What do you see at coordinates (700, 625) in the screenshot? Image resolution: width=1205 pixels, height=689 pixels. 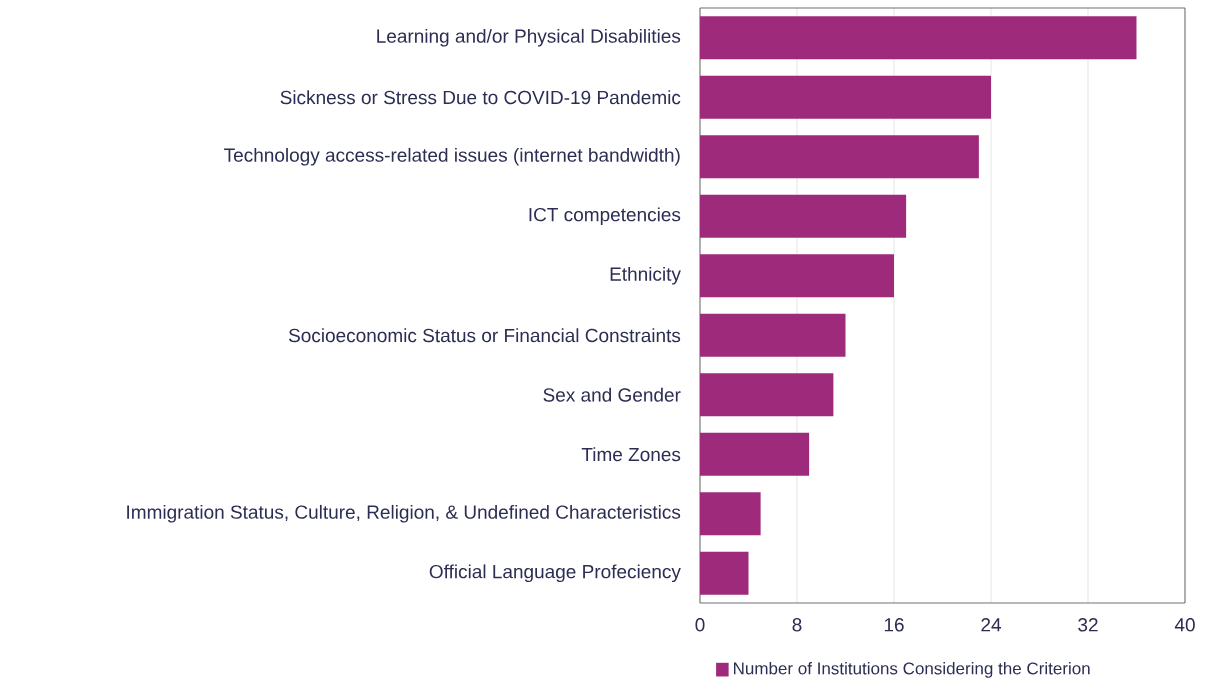 I see `x-tick-label: 0` at bounding box center [700, 625].